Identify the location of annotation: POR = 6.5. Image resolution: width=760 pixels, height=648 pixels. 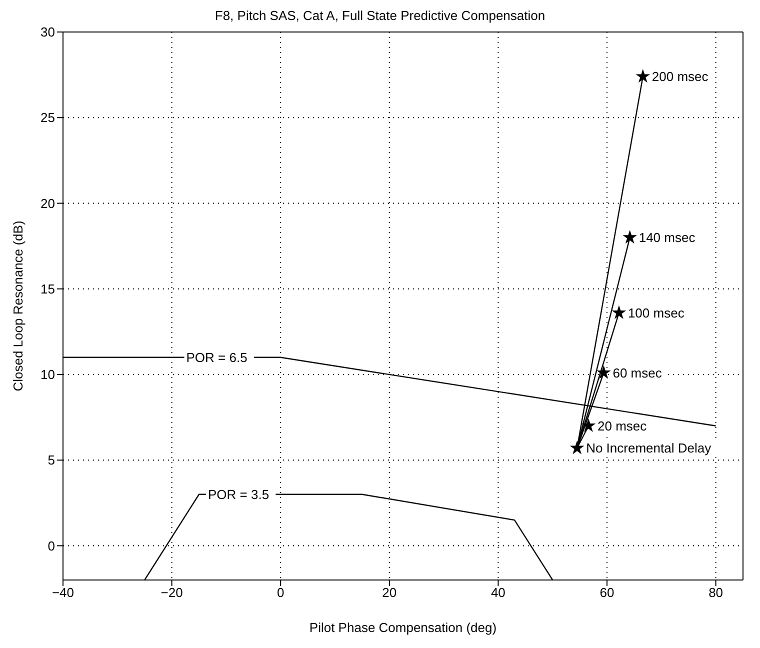
(217, 357).